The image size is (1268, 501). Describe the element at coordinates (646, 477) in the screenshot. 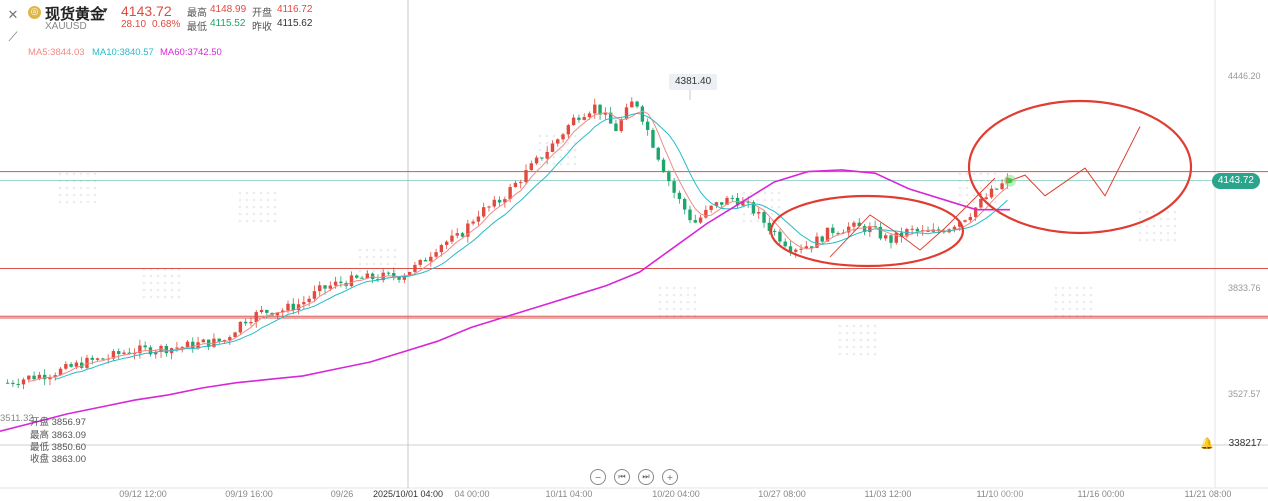

I see `step-forward-icon: ⏭` at that location.